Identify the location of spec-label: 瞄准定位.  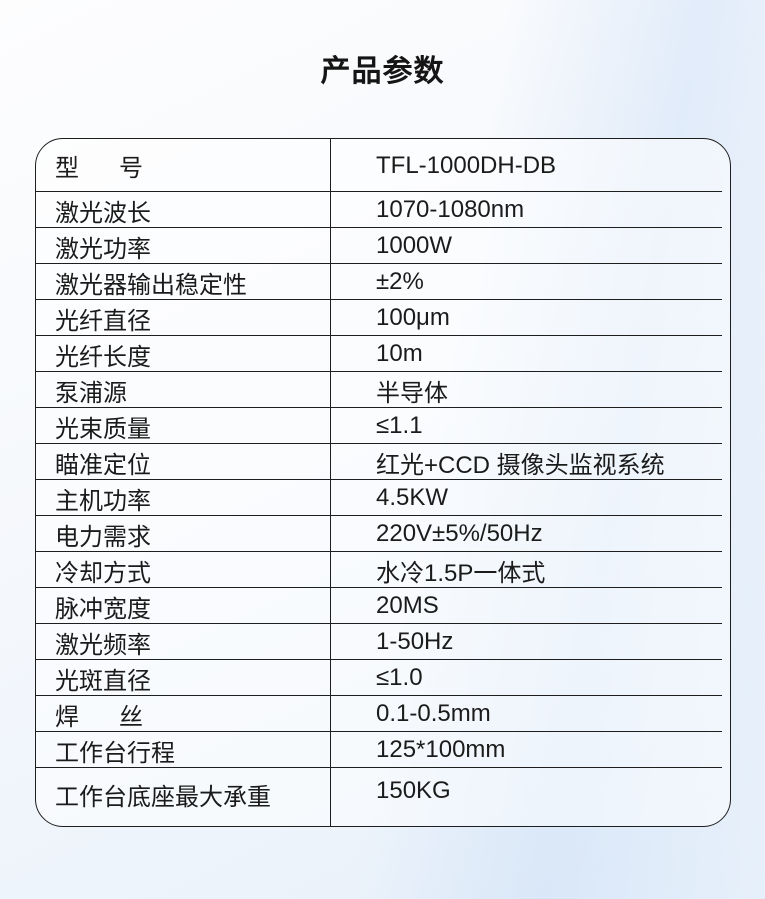
(183, 462).